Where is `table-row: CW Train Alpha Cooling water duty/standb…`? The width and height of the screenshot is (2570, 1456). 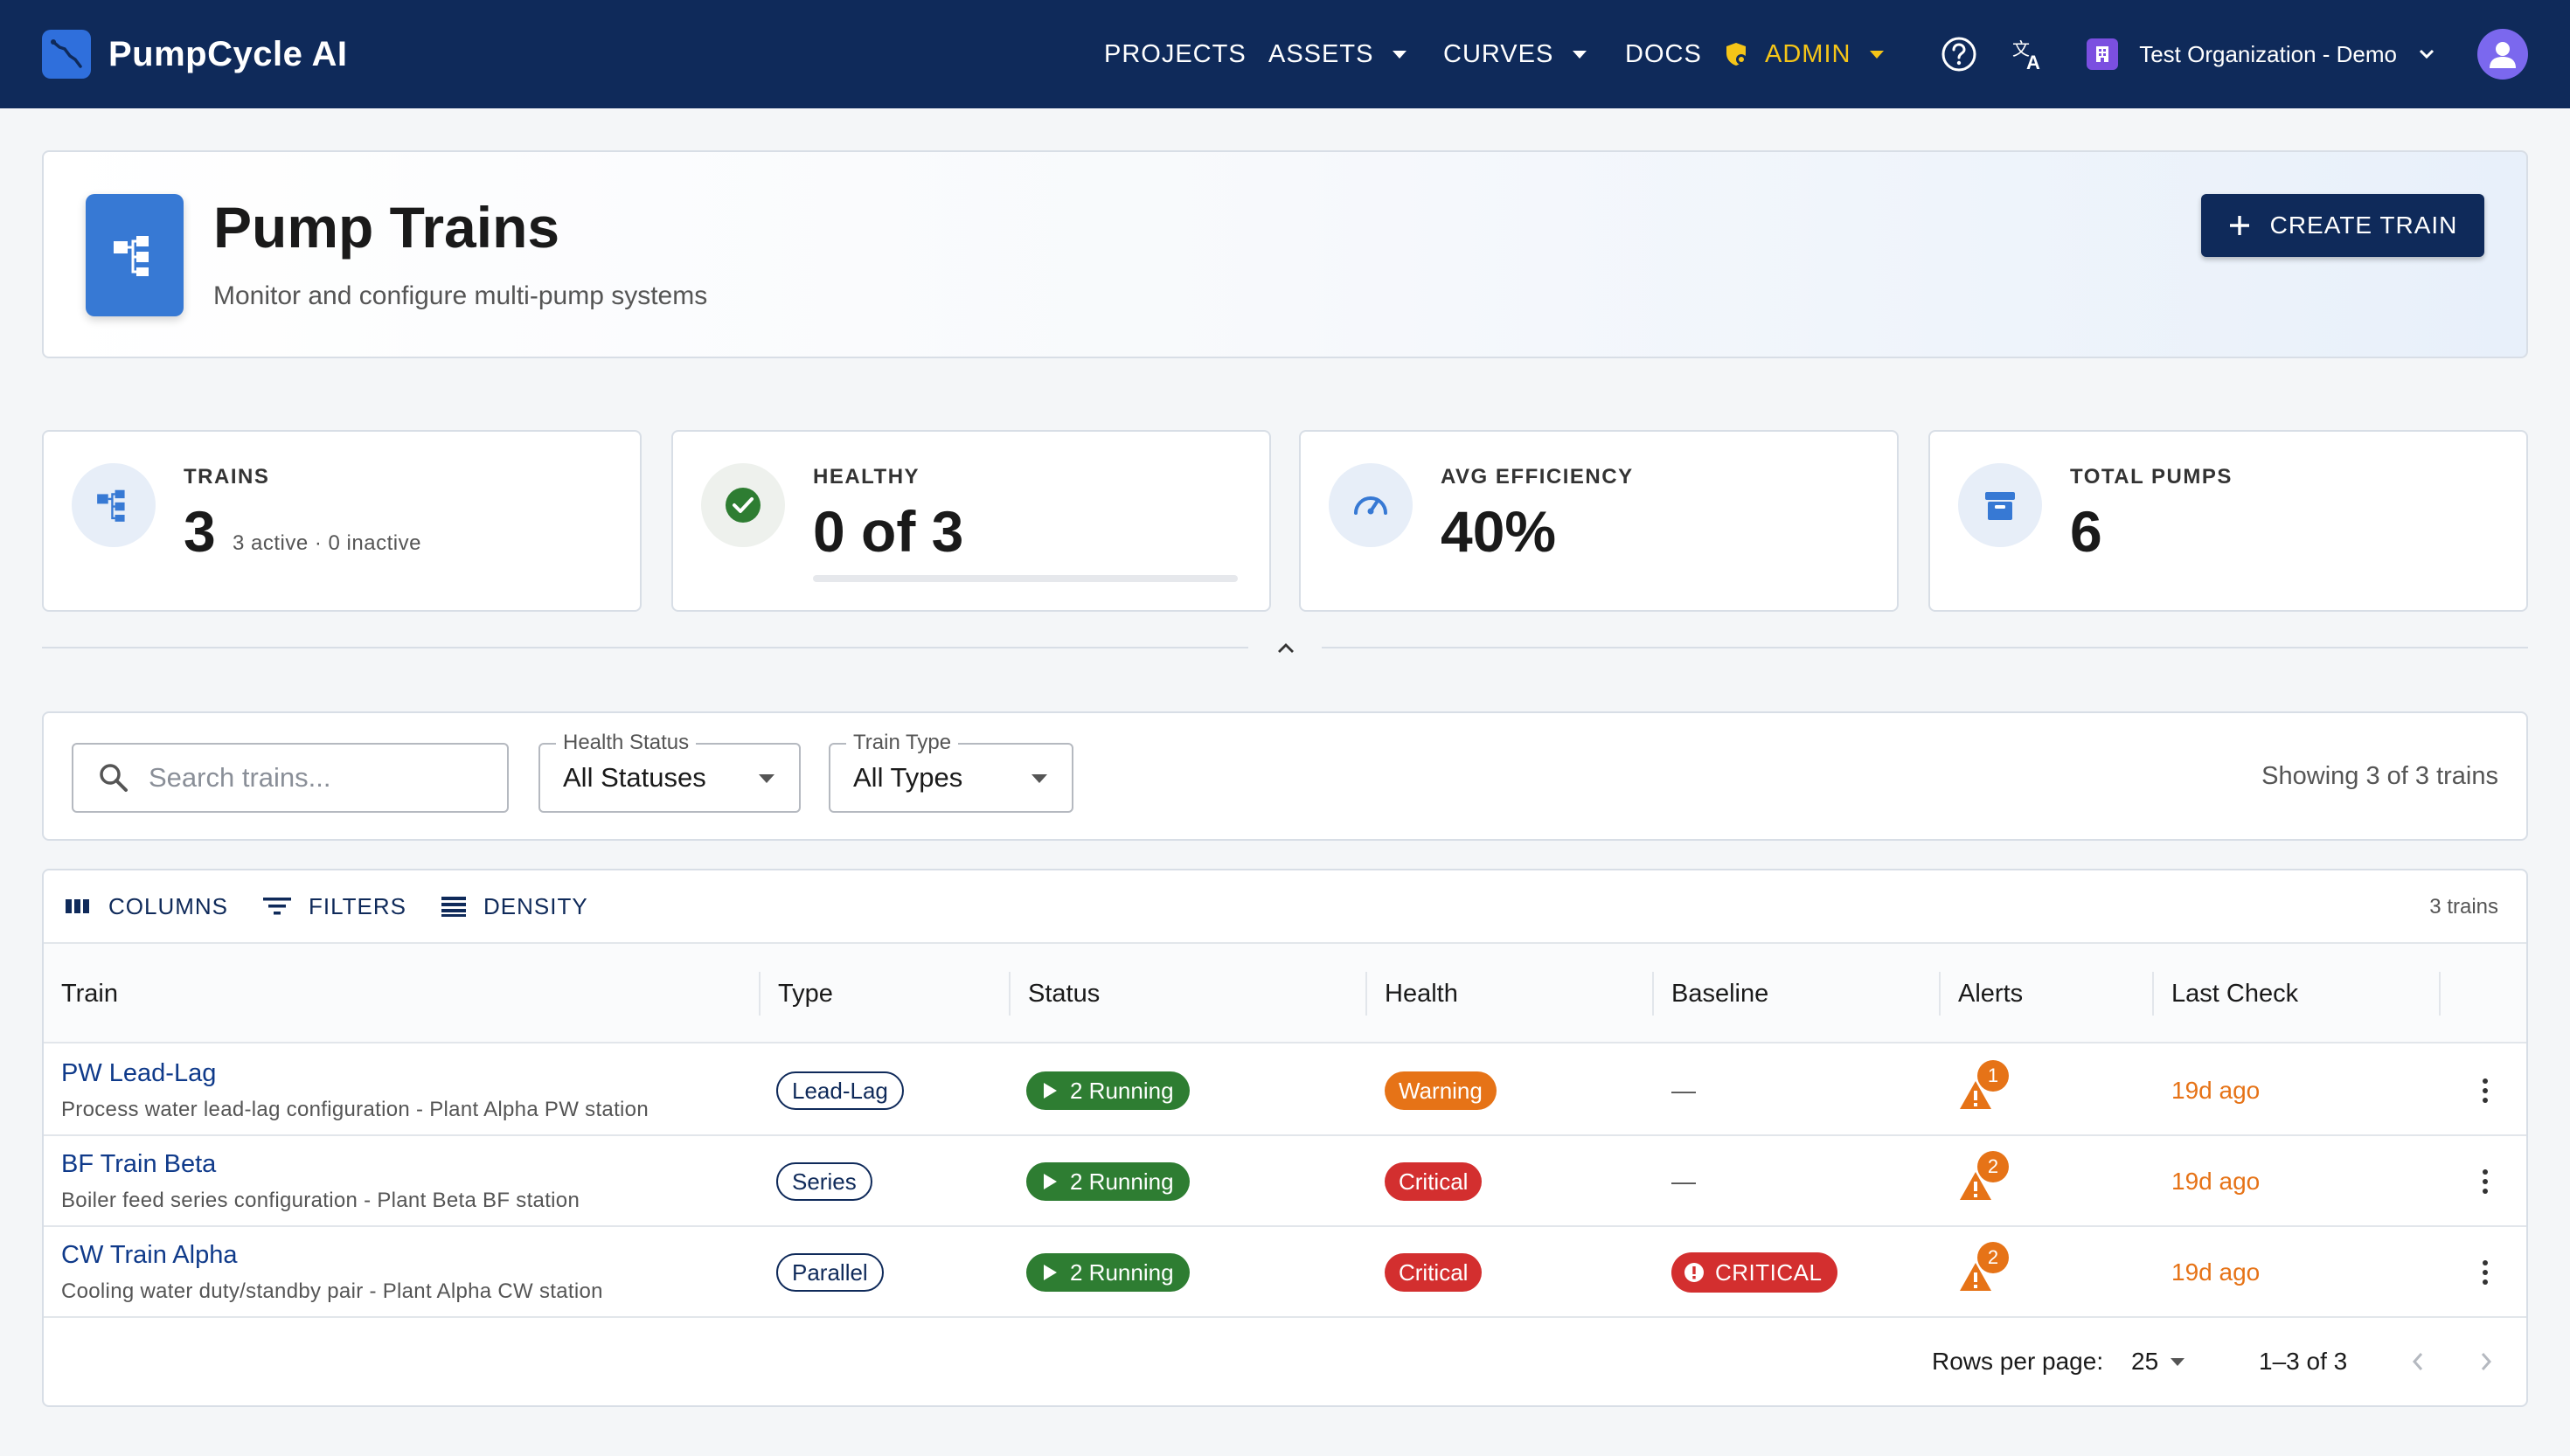
table-row: CW Train Alpha Cooling water duty/standb… is located at coordinates (1285, 1272).